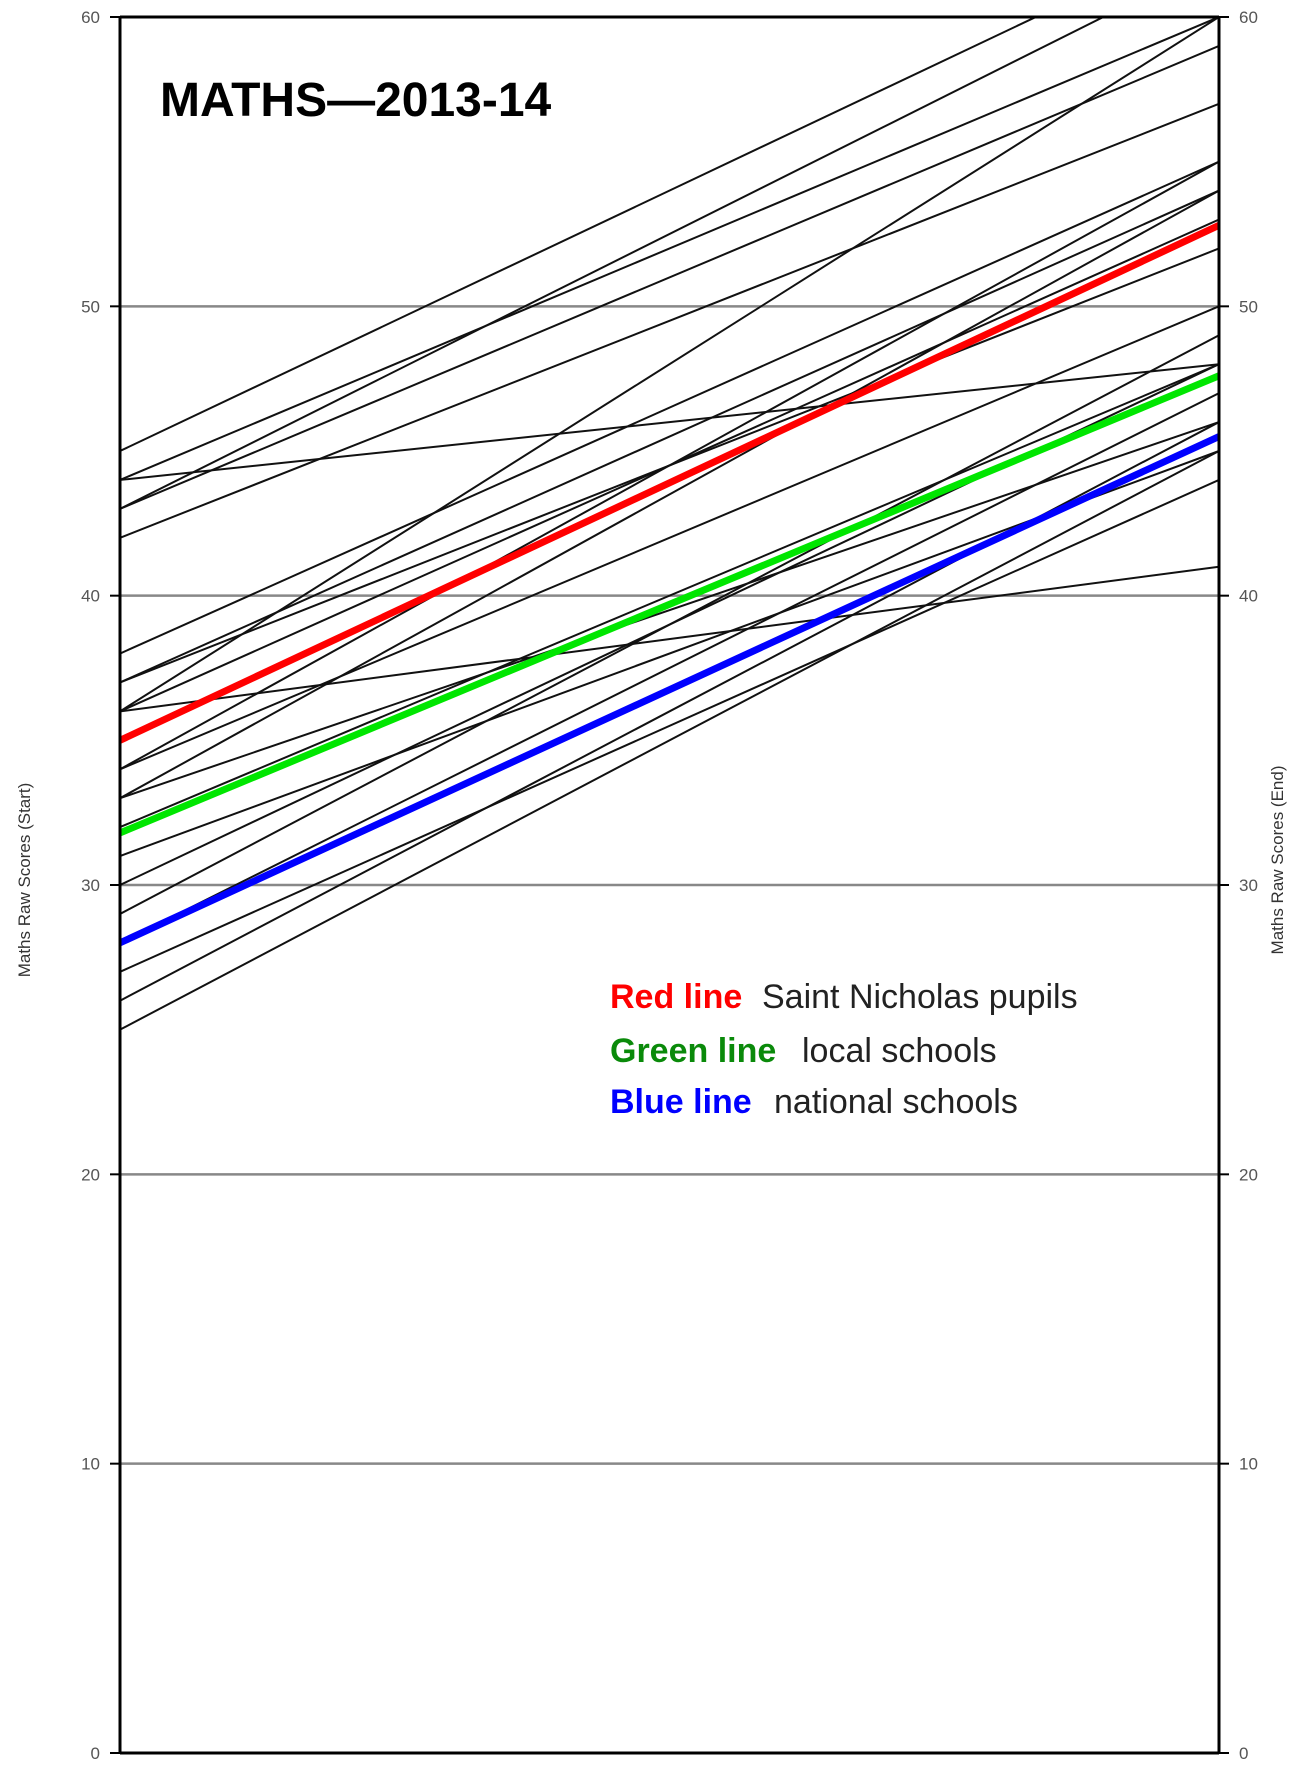 This screenshot has height=1772, width=1309. I want to click on y-axis-label-left: Maths Raw Scores (Start), so click(24, 880).